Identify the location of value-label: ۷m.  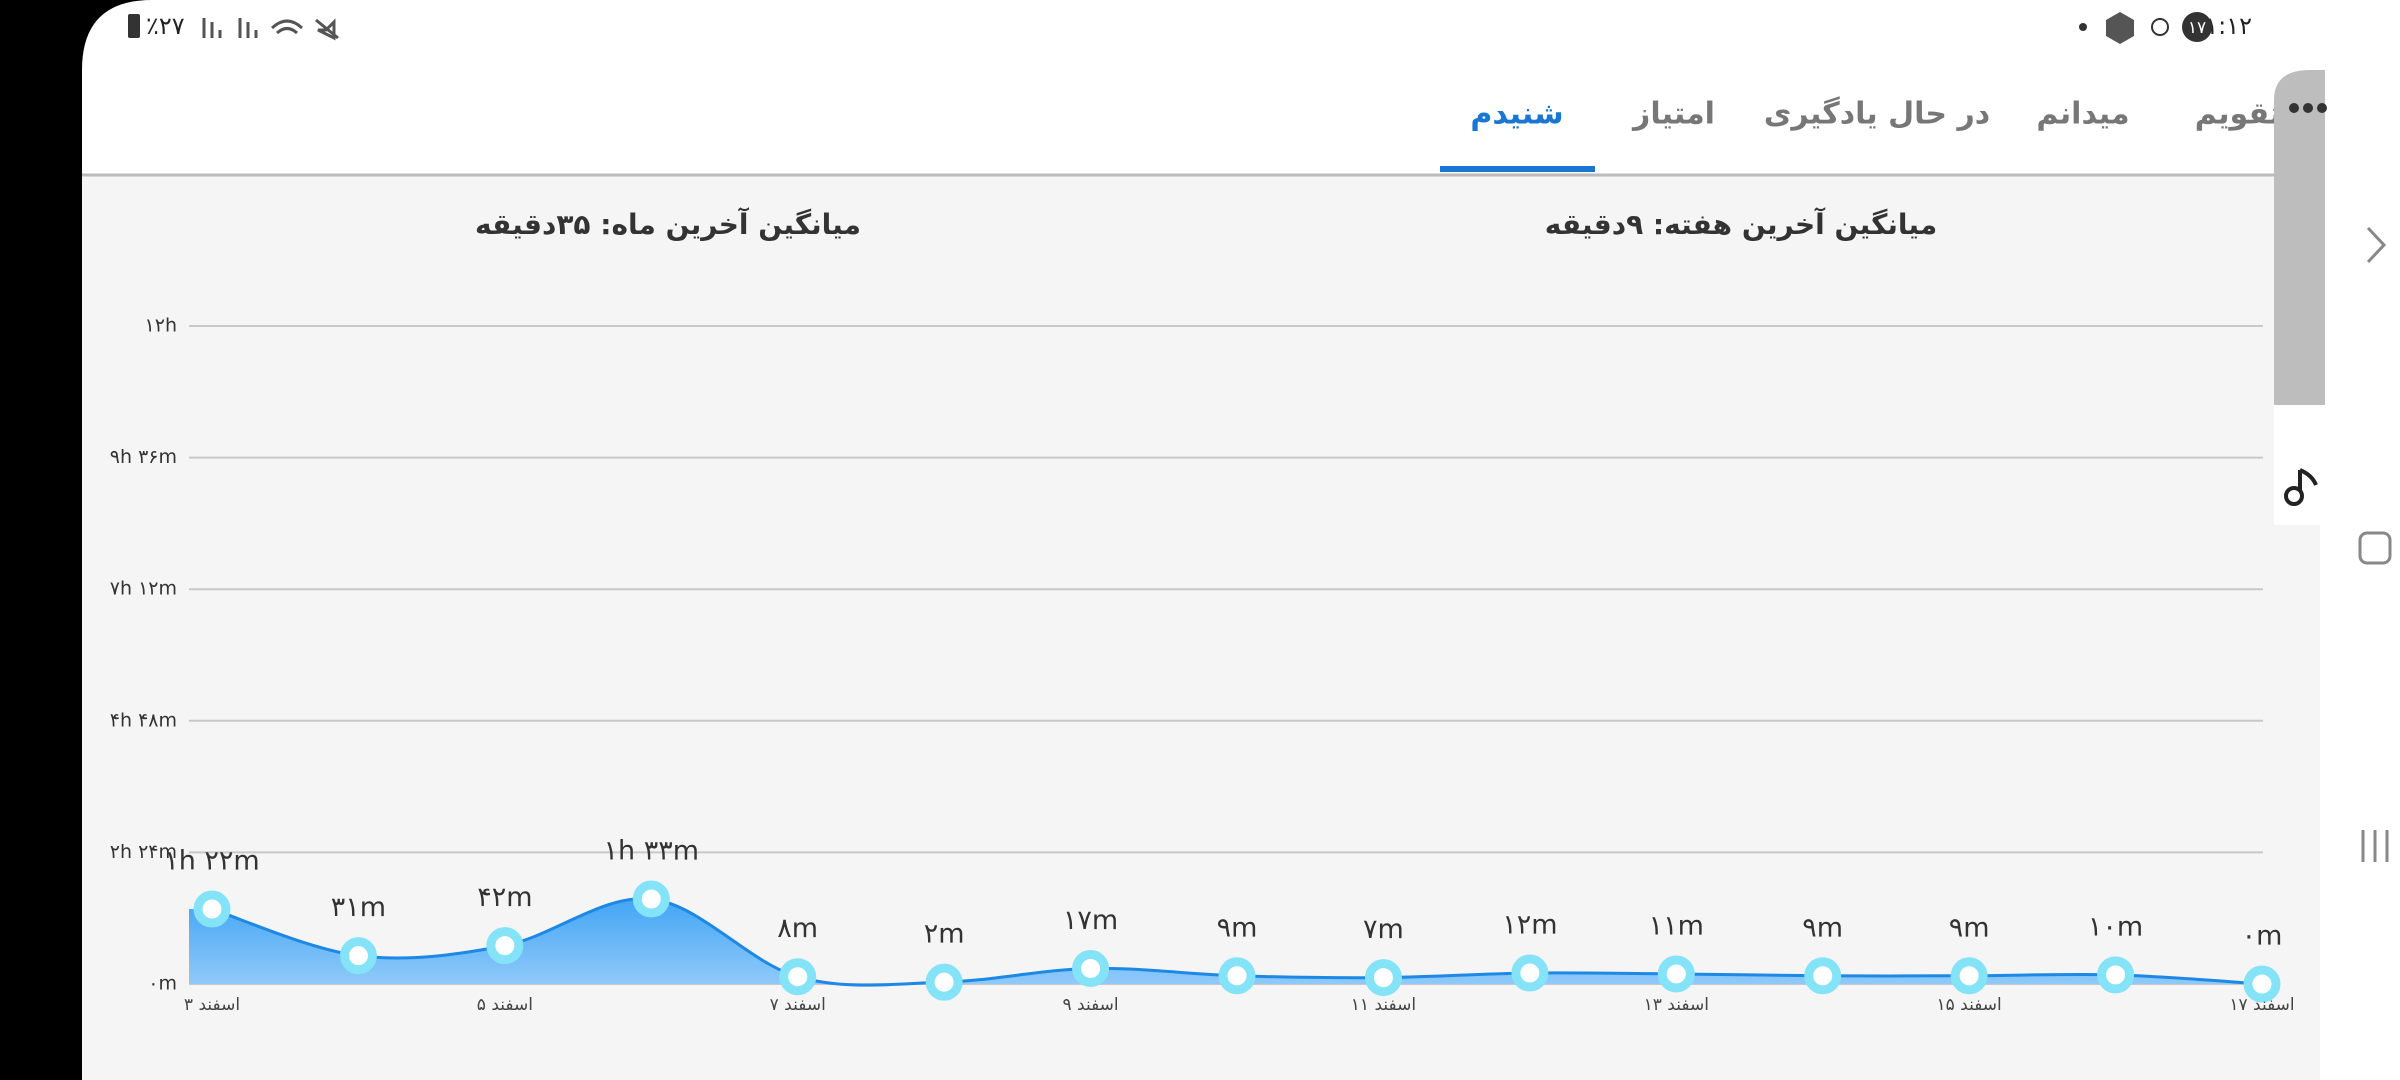
(1383, 929).